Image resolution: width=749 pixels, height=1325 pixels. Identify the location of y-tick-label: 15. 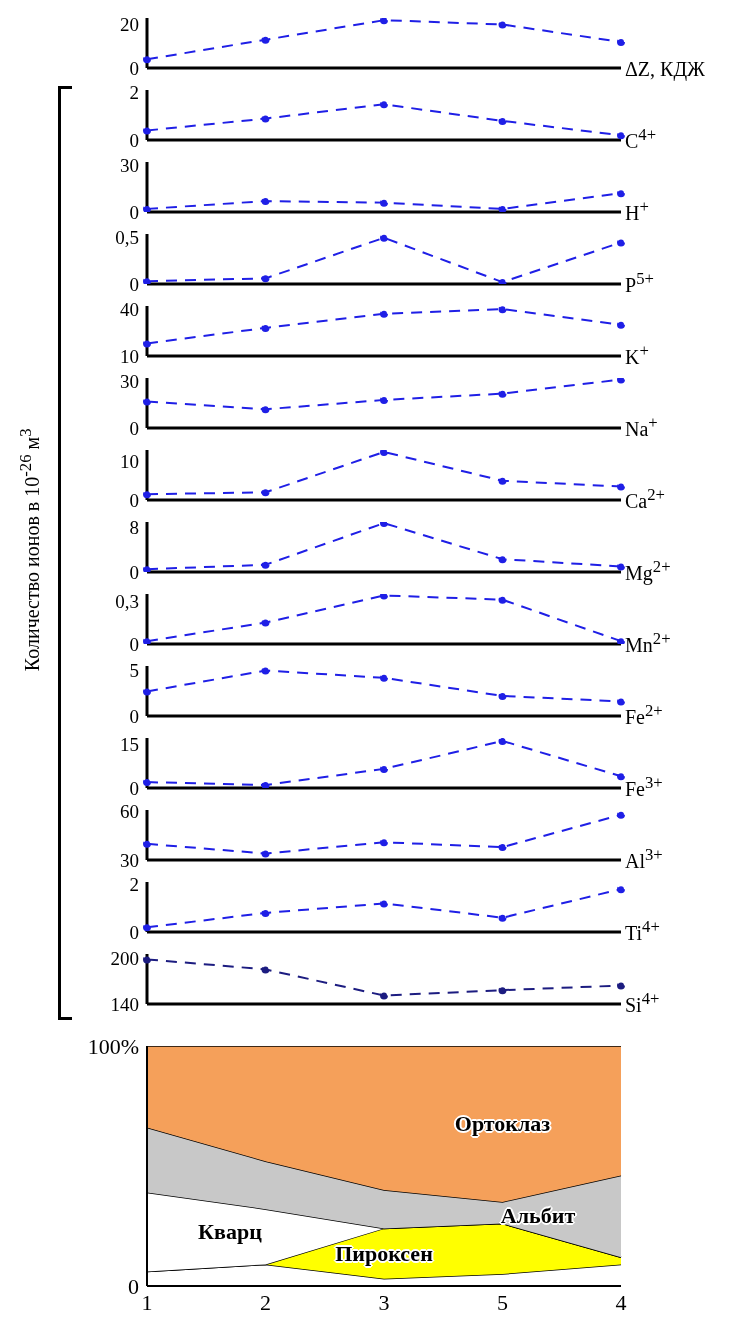
(129, 744).